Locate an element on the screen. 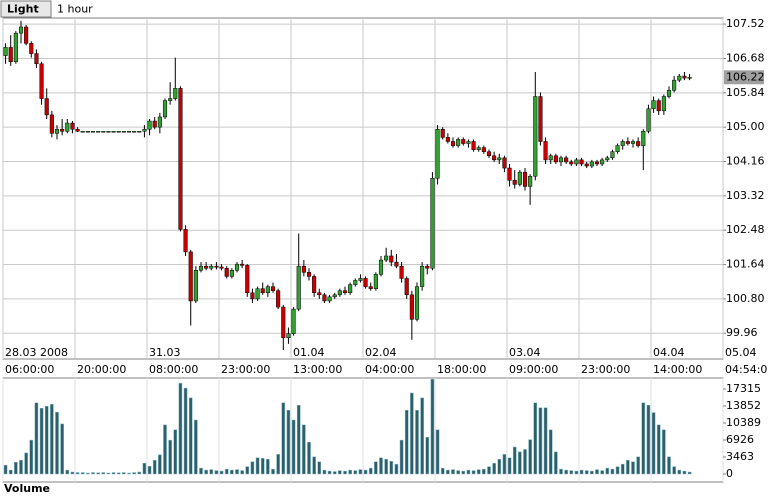 The width and height of the screenshot is (768, 498). last-price-box is located at coordinates (744, 77).